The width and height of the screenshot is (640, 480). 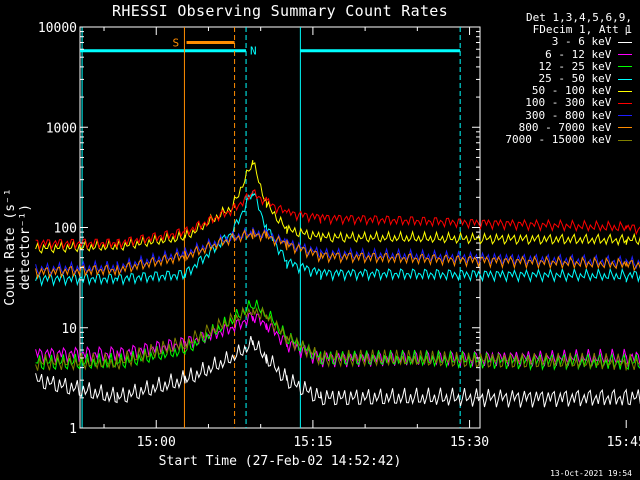 I want to click on legend-item: 300 - 800 keV, so click(x=568, y=115).